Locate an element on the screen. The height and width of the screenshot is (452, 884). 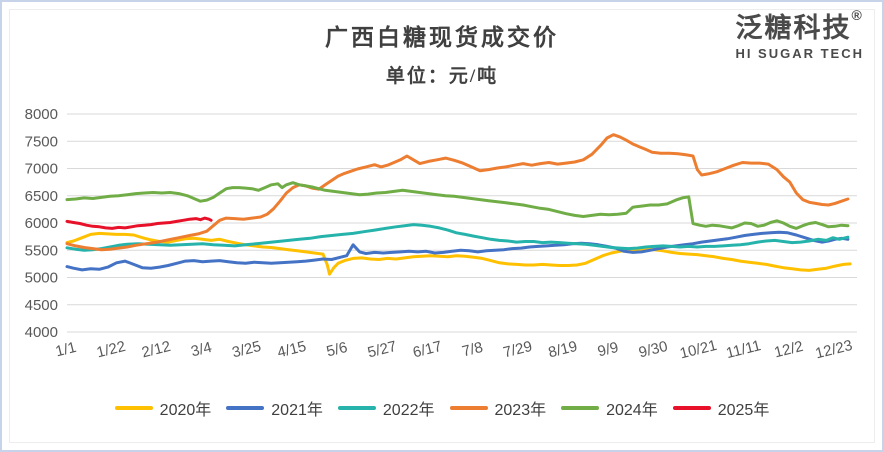
series-line-2021年 is located at coordinates (457, 251).